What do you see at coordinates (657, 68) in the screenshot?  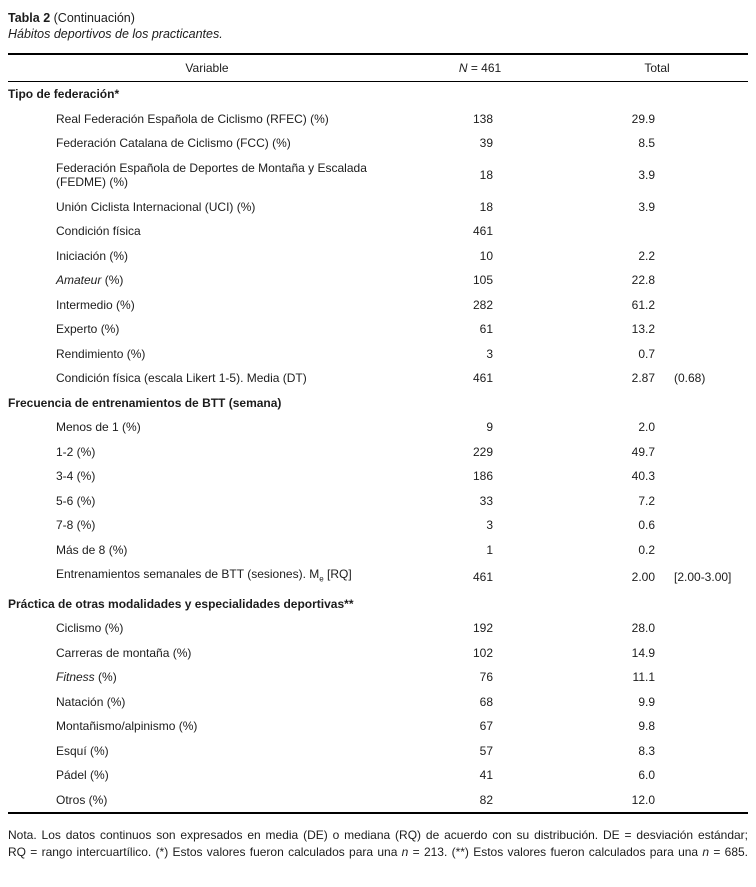 I see `column-header-total: Total` at bounding box center [657, 68].